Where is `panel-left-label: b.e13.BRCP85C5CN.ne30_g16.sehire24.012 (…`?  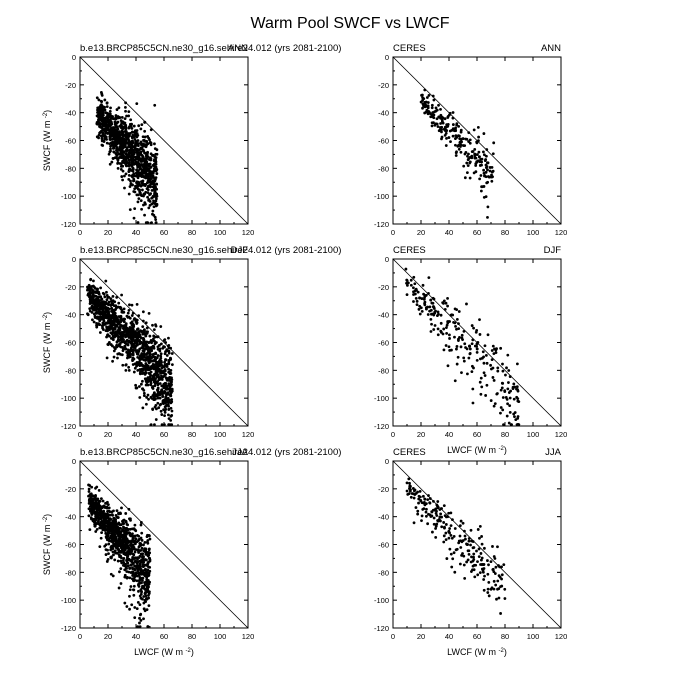
panel-left-label: b.e13.BRCP85C5CN.ne30_g16.sehire24.012 (… is located at coordinates (210, 452).